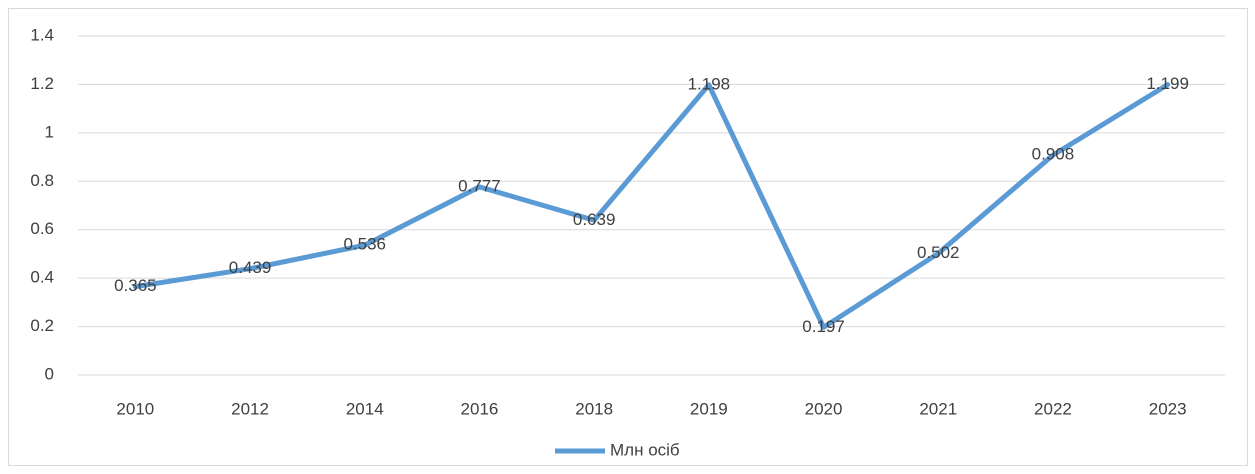 The width and height of the screenshot is (1255, 474). I want to click on x-tick-label: 2020, so click(824, 408).